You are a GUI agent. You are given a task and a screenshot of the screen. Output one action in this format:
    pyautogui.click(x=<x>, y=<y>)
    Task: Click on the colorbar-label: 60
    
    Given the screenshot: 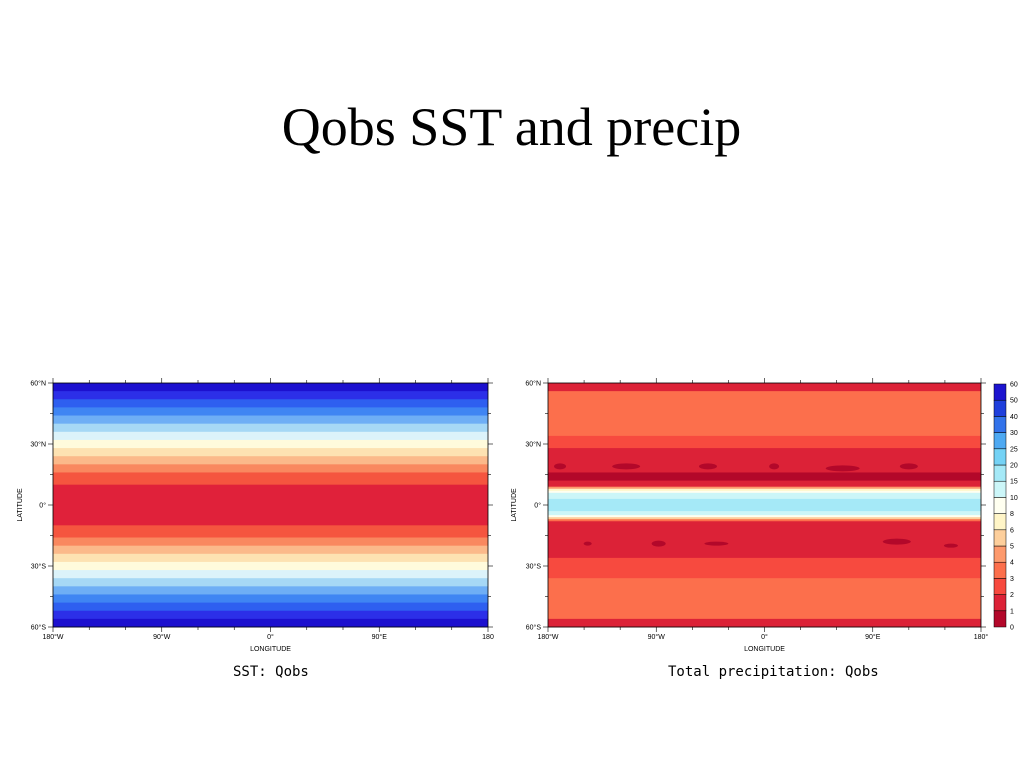 What is the action you would take?
    pyautogui.click(x=1014, y=385)
    